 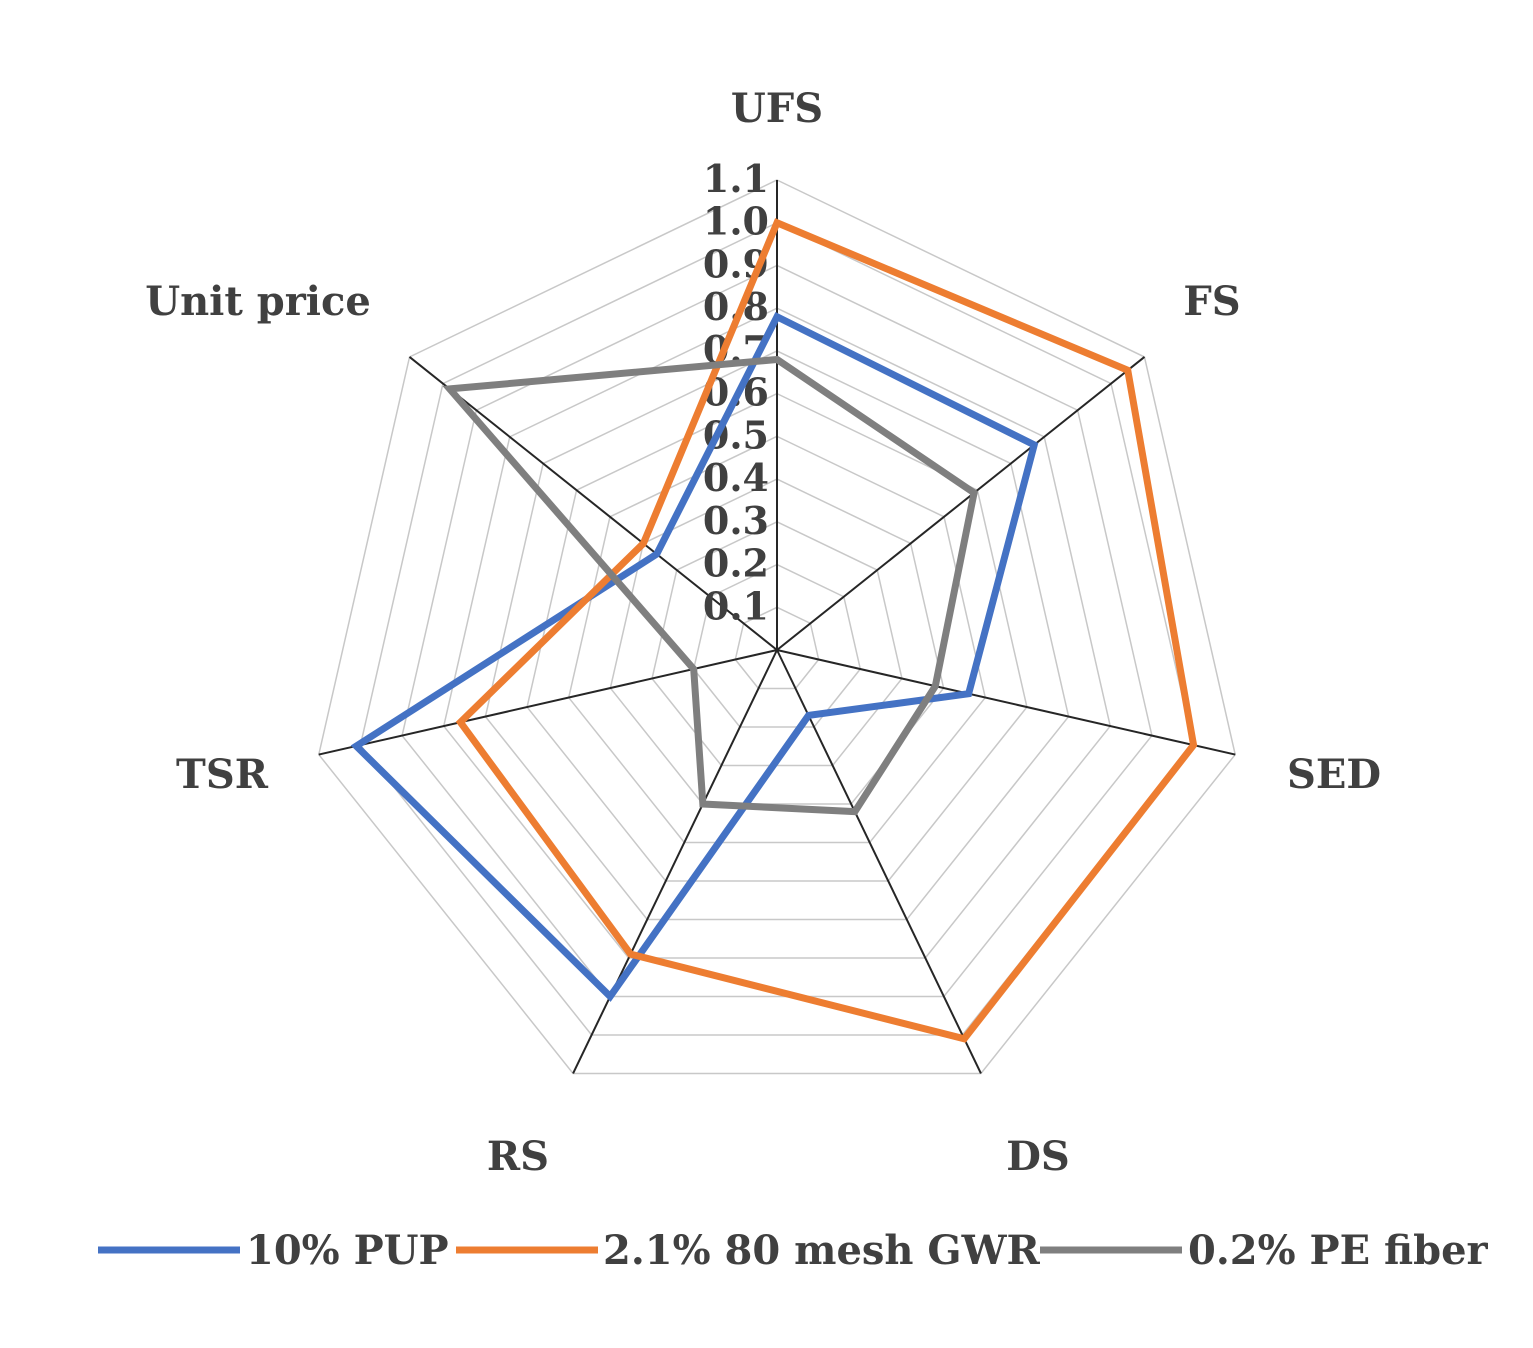 What do you see at coordinates (777, 108) in the screenshot?
I see `category-label: UFS` at bounding box center [777, 108].